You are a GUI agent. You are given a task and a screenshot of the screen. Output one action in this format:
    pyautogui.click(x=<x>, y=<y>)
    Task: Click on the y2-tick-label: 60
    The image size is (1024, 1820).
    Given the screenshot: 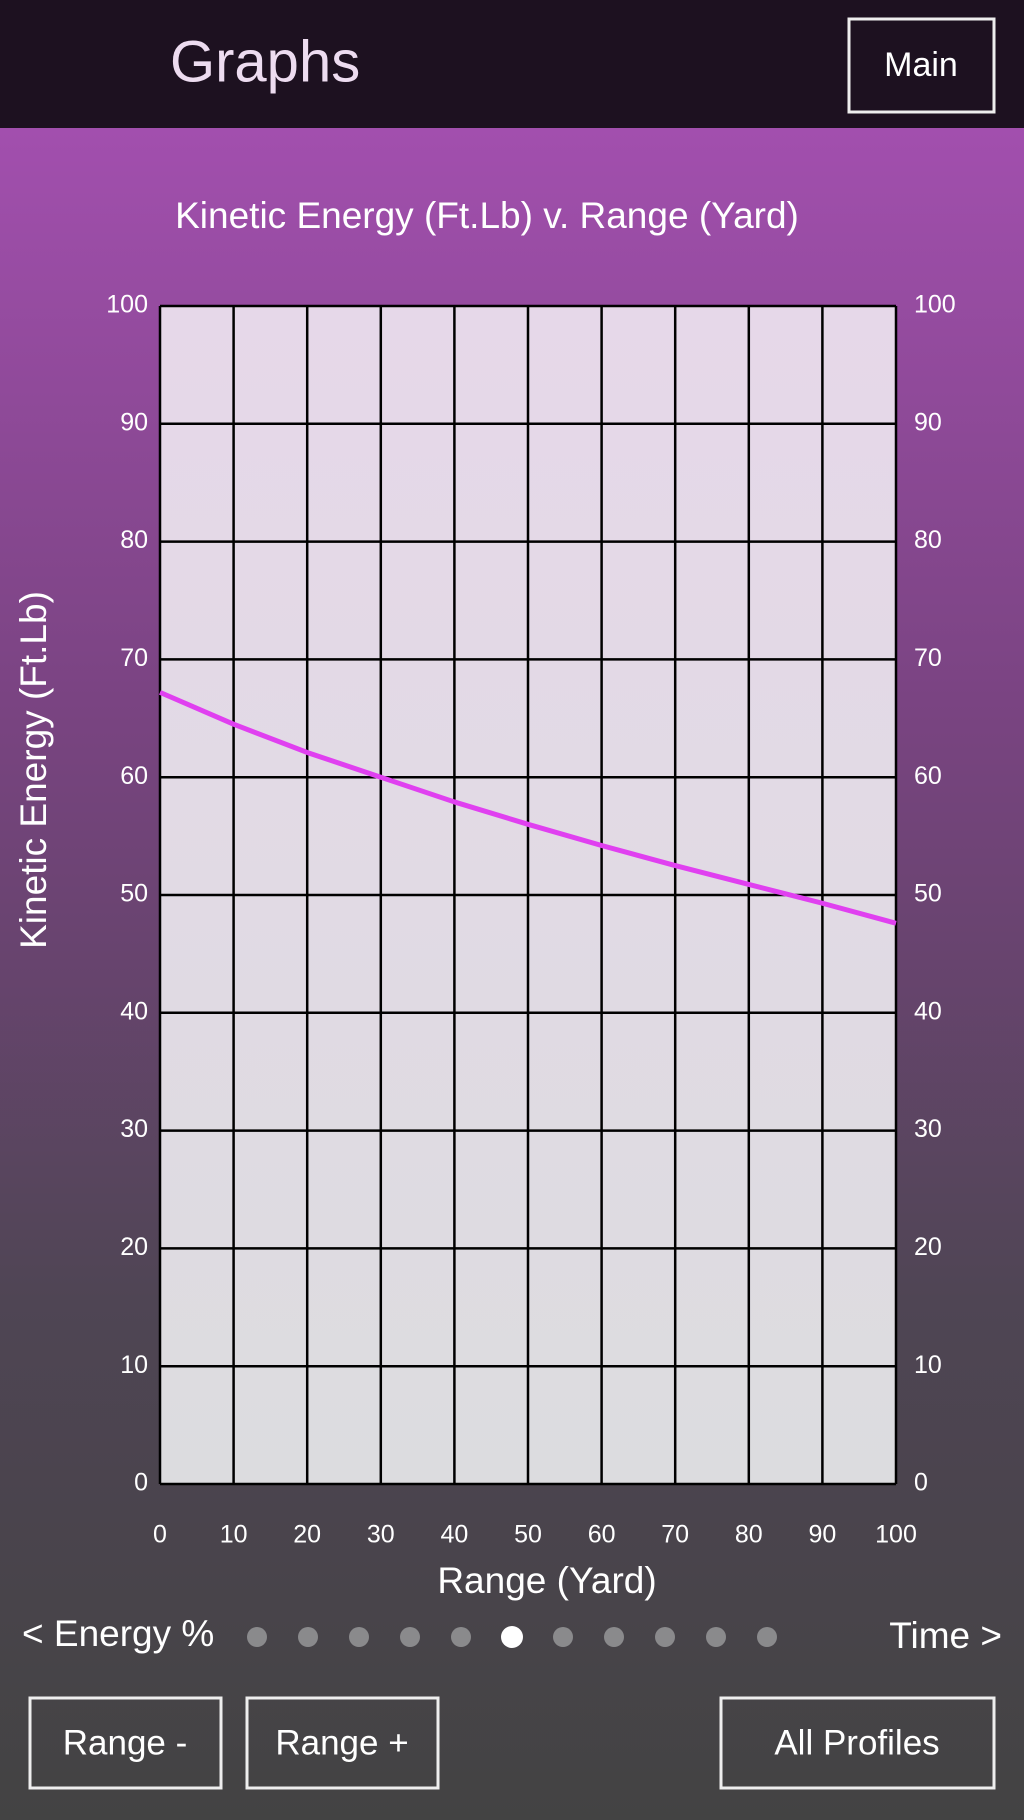 What is the action you would take?
    pyautogui.click(x=928, y=776)
    